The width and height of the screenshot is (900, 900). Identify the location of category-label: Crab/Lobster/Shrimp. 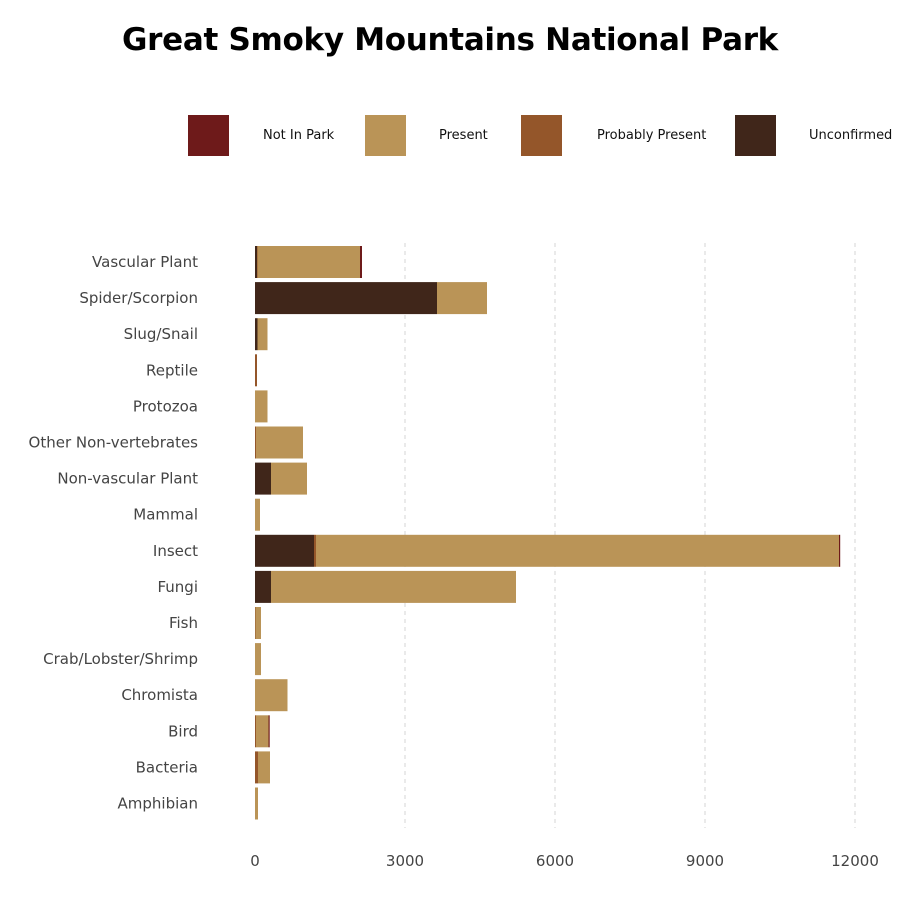
(120, 659).